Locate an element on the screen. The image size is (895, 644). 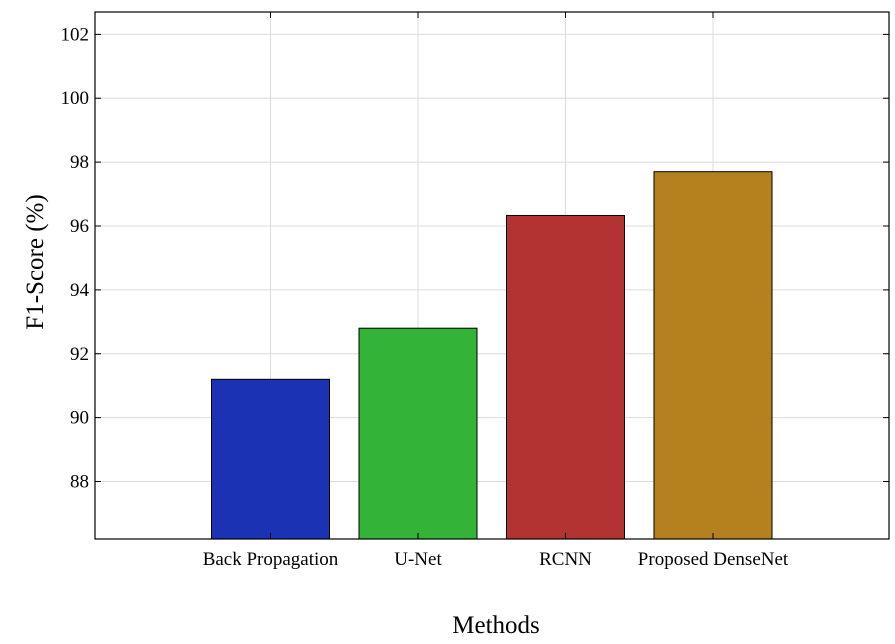
x-tick-label: Proposed DenseNet is located at coordinates (713, 559).